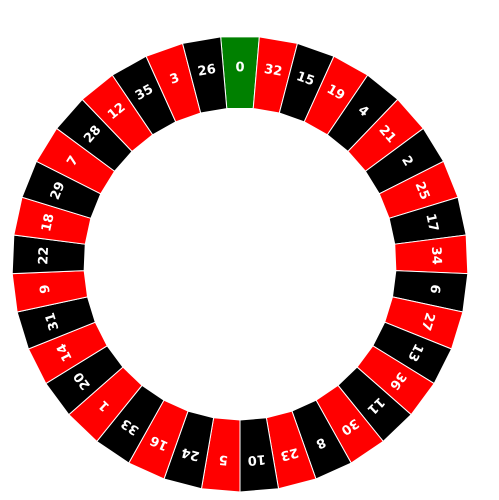 The width and height of the screenshot is (499, 500). Describe the element at coordinates (305, 79) in the screenshot. I see `pocket-label-15: 15` at that location.